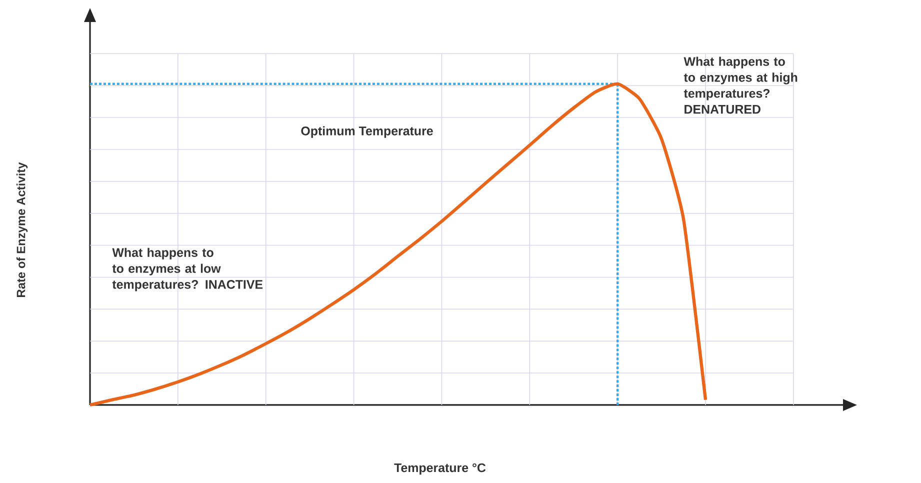  I want to click on x-axis-title: Temperature °C, so click(440, 469).